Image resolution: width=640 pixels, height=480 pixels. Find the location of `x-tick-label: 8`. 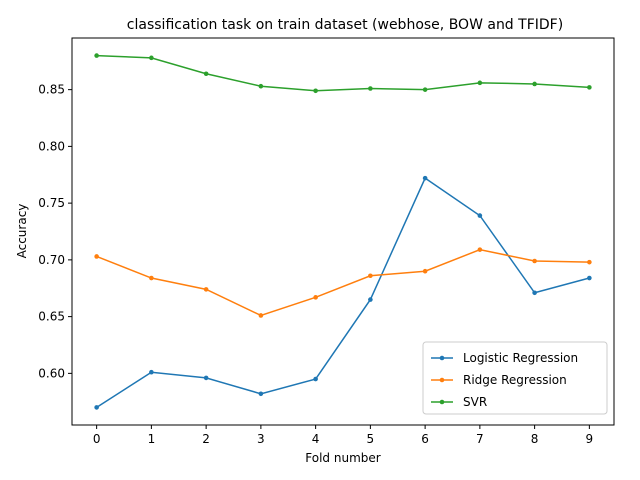

x-tick-label: 8 is located at coordinates (535, 439).